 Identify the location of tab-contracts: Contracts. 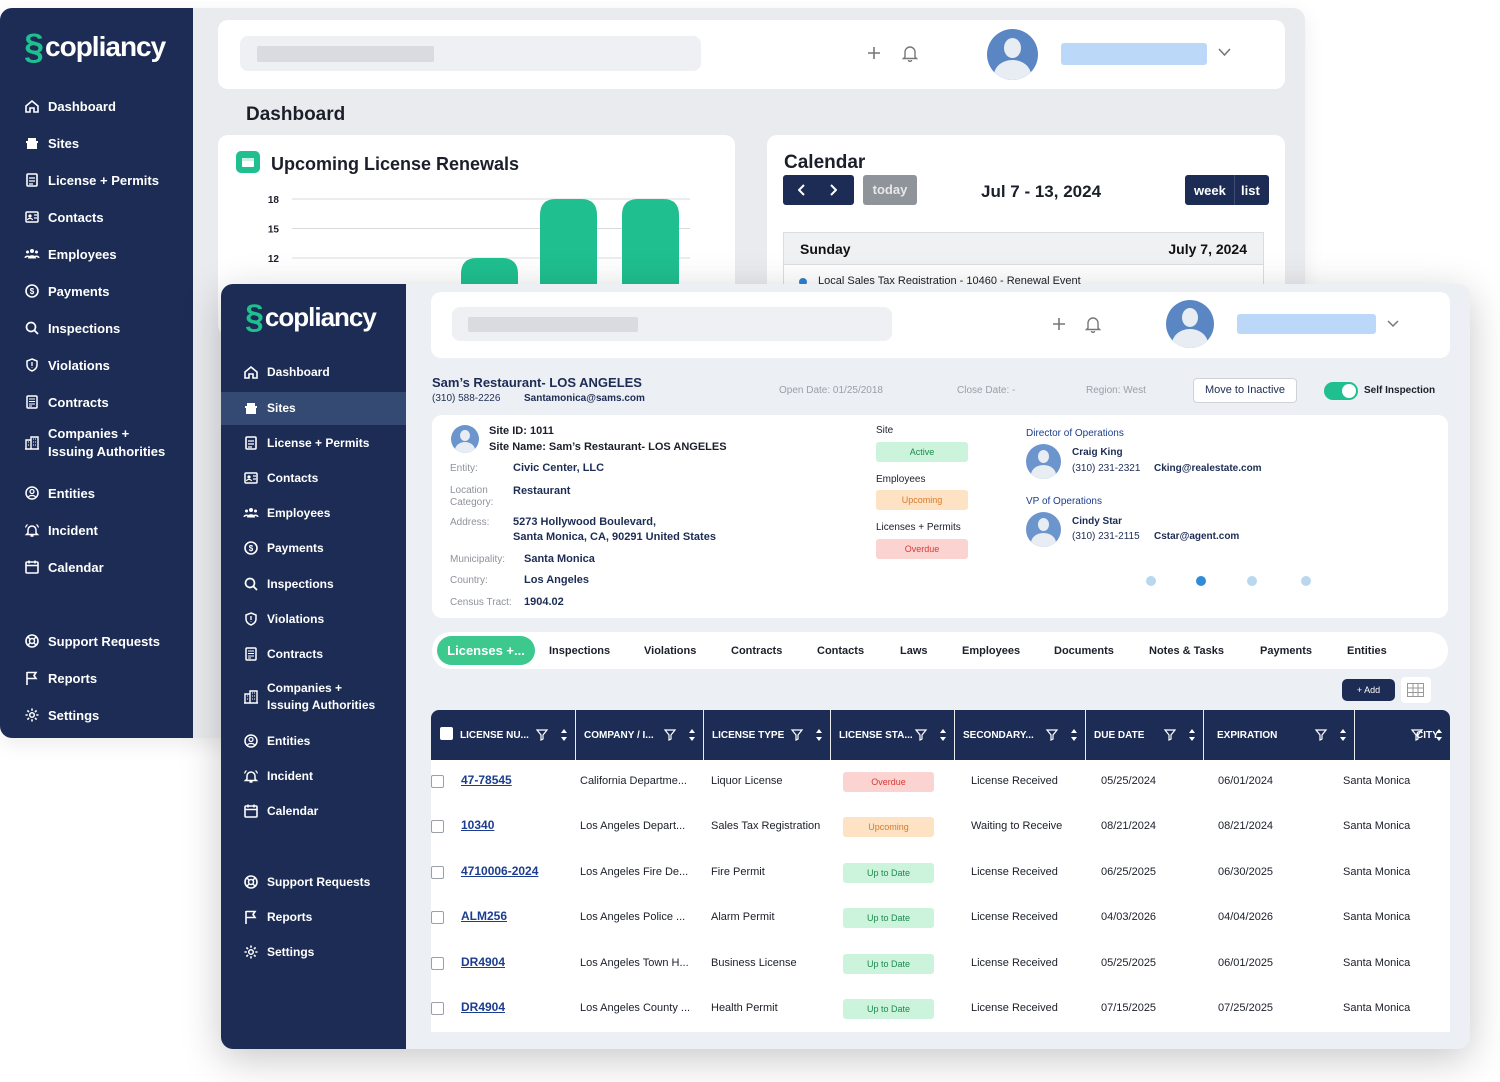
(757, 651).